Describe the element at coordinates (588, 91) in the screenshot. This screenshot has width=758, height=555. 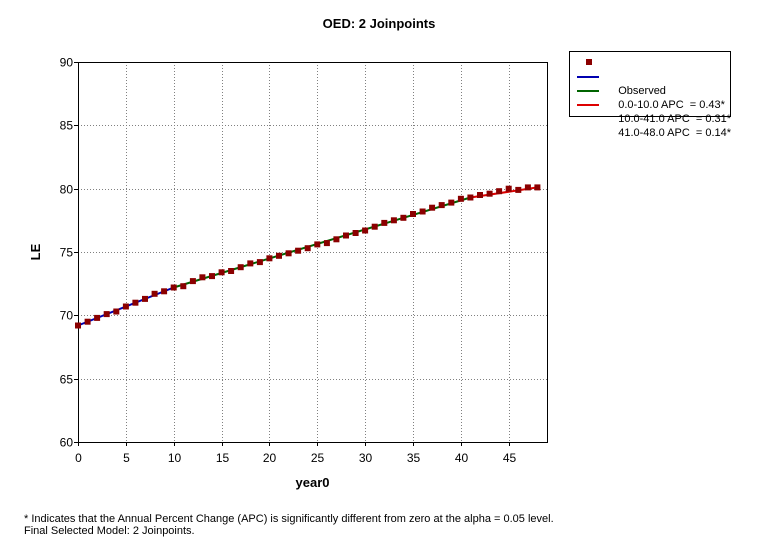
I see `segment-2-line-icon` at that location.